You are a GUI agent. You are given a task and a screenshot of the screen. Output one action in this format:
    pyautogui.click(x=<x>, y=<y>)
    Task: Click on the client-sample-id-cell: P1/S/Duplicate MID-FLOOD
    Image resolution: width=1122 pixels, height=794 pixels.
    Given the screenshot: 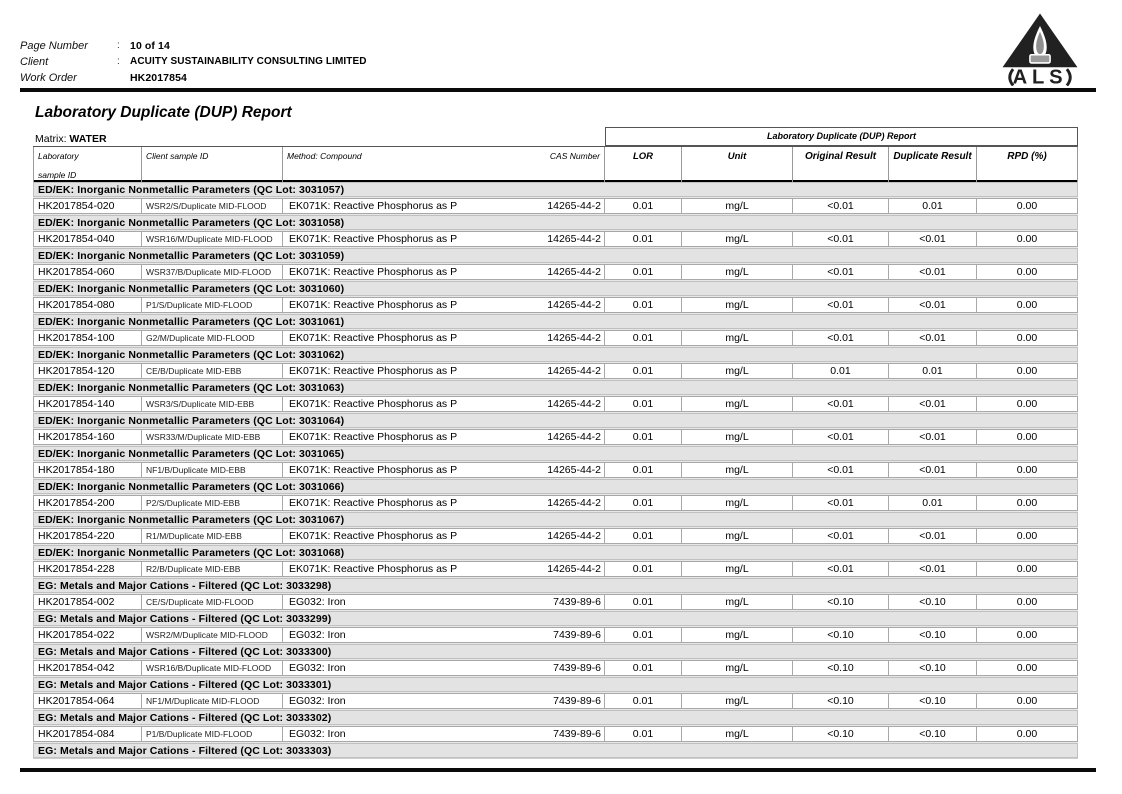 What is the action you would take?
    pyautogui.click(x=212, y=305)
    